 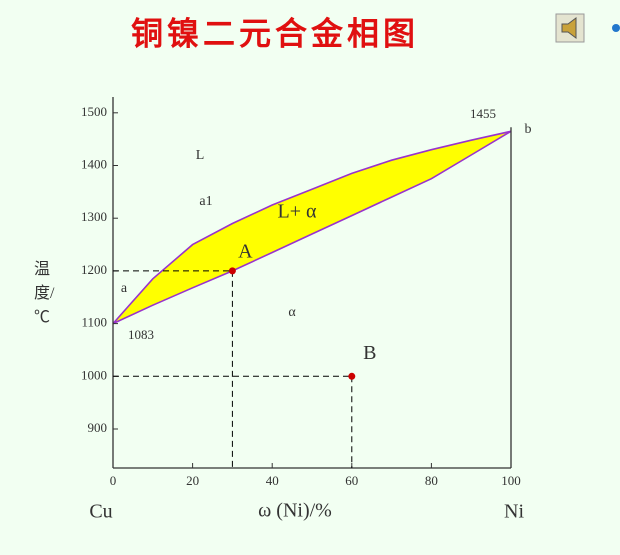 What do you see at coordinates (113, 480) in the screenshot?
I see `x-tick-label: 0` at bounding box center [113, 480].